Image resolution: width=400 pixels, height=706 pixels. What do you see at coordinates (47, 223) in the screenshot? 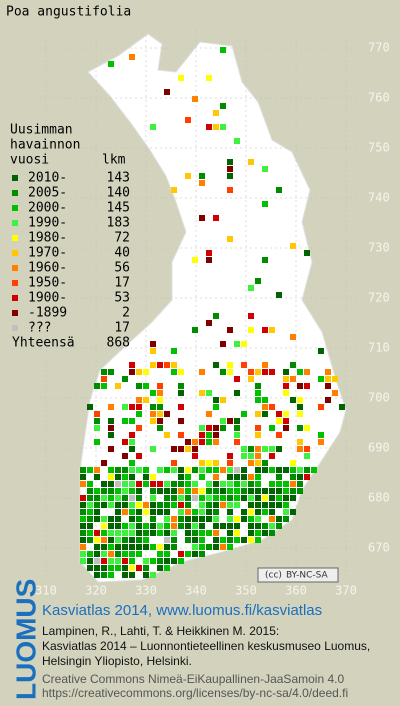
I see `legend-label: 1990-` at bounding box center [47, 223].